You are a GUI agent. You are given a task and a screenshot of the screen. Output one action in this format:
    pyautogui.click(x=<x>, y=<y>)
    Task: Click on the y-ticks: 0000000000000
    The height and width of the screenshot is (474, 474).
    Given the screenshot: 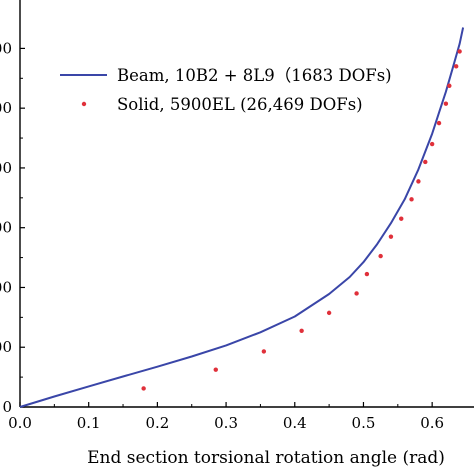 What is the action you would take?
    pyautogui.click(x=12, y=227)
    